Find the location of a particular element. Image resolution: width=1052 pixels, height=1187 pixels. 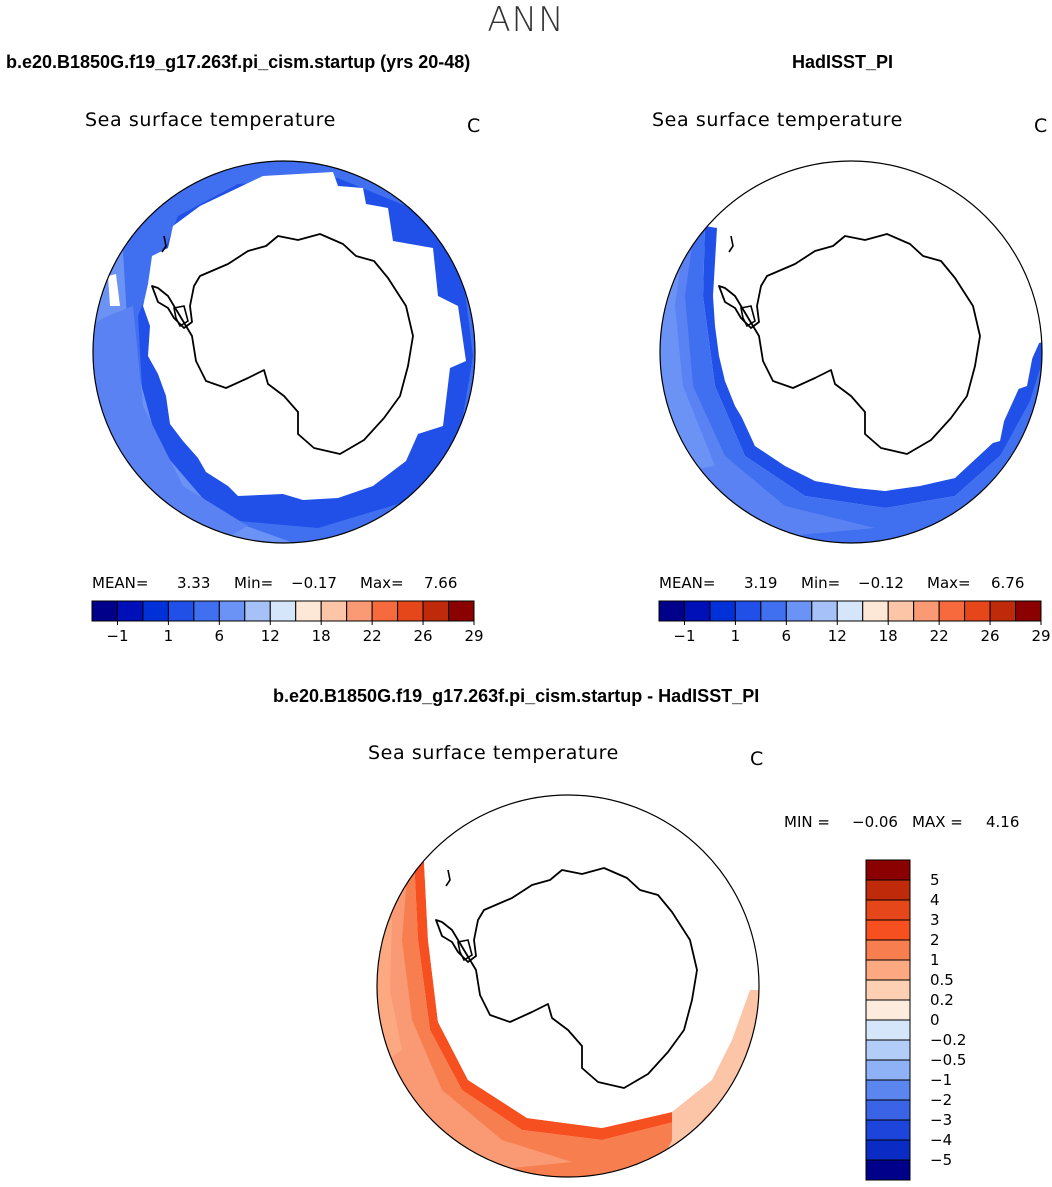

obs-colorbar-tick: 6 is located at coordinates (787, 636).